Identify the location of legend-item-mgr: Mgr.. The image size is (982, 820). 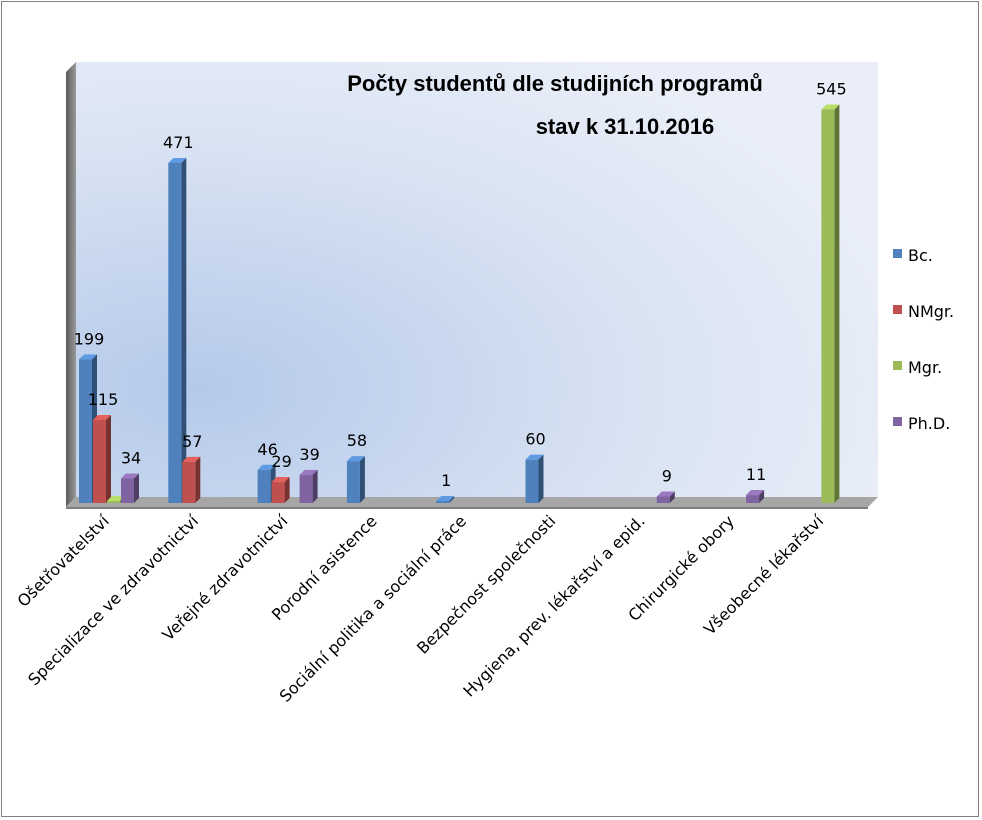
(917, 367).